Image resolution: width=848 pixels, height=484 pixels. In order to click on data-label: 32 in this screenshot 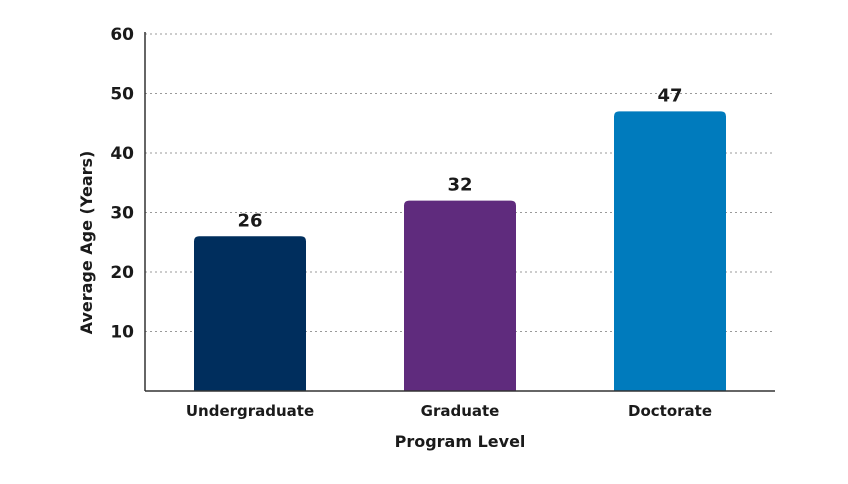, I will do `click(459, 185)`.